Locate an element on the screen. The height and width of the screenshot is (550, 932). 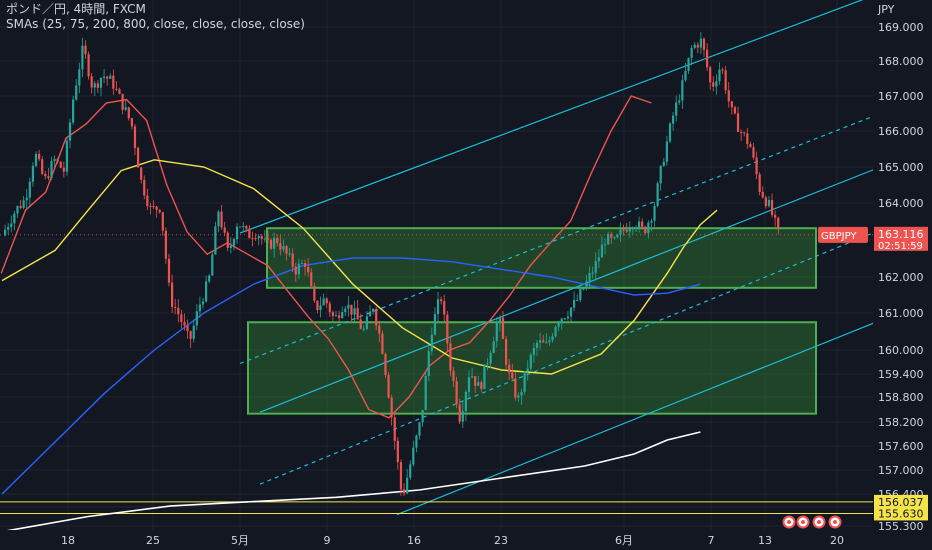
event-flag-dot-icon is located at coordinates (819, 522).